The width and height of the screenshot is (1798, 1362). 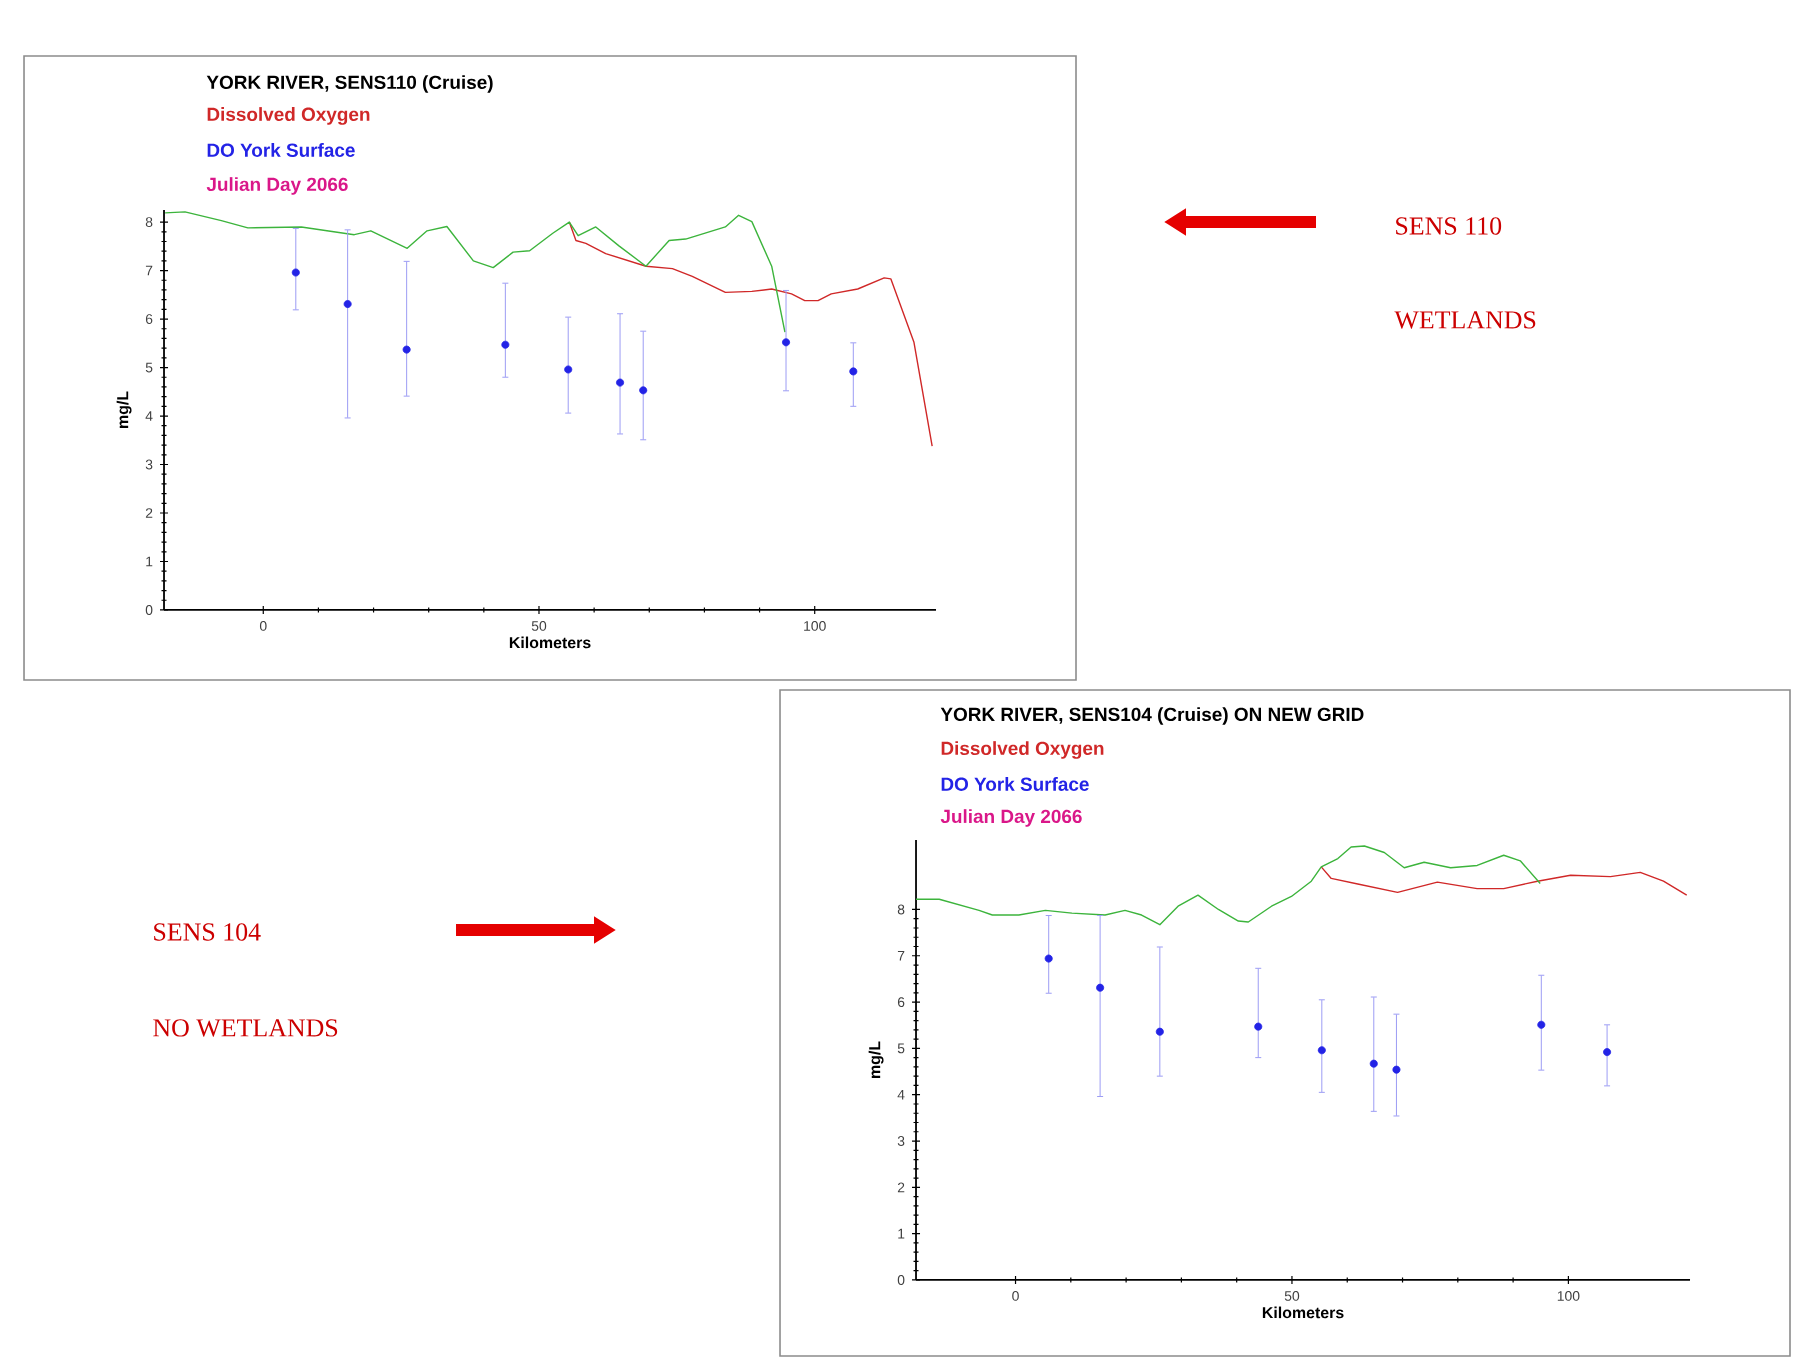 I want to click on text: WETLANDS, so click(x=1465, y=320).